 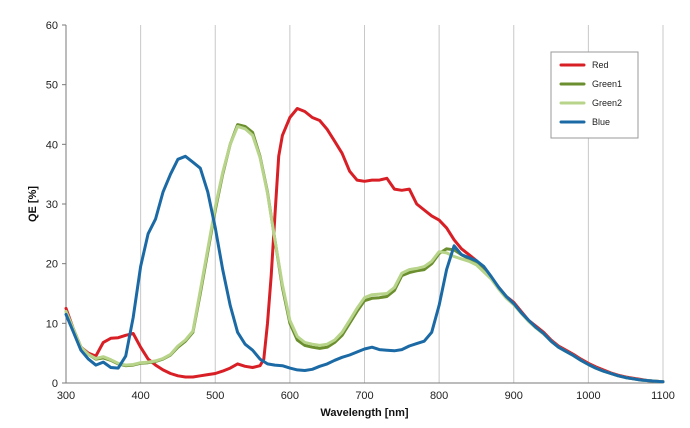 I want to click on x-tick-label-400: 400, so click(x=140, y=396).